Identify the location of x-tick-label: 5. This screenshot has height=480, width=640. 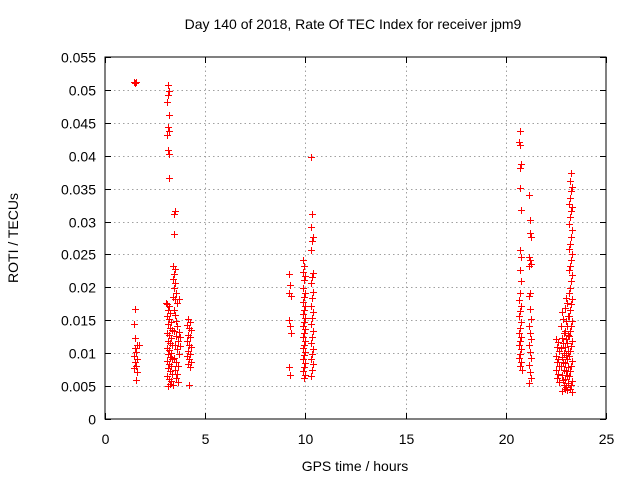
(206, 439).